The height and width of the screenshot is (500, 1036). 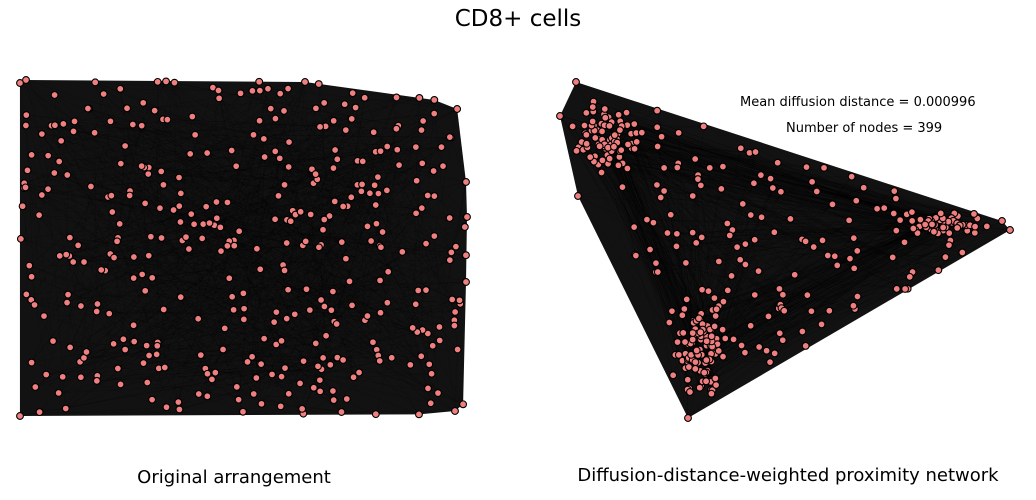 I want to click on mean-diffusion-distance-label: Mean diffusion distance = 0.000996, so click(x=858, y=102).